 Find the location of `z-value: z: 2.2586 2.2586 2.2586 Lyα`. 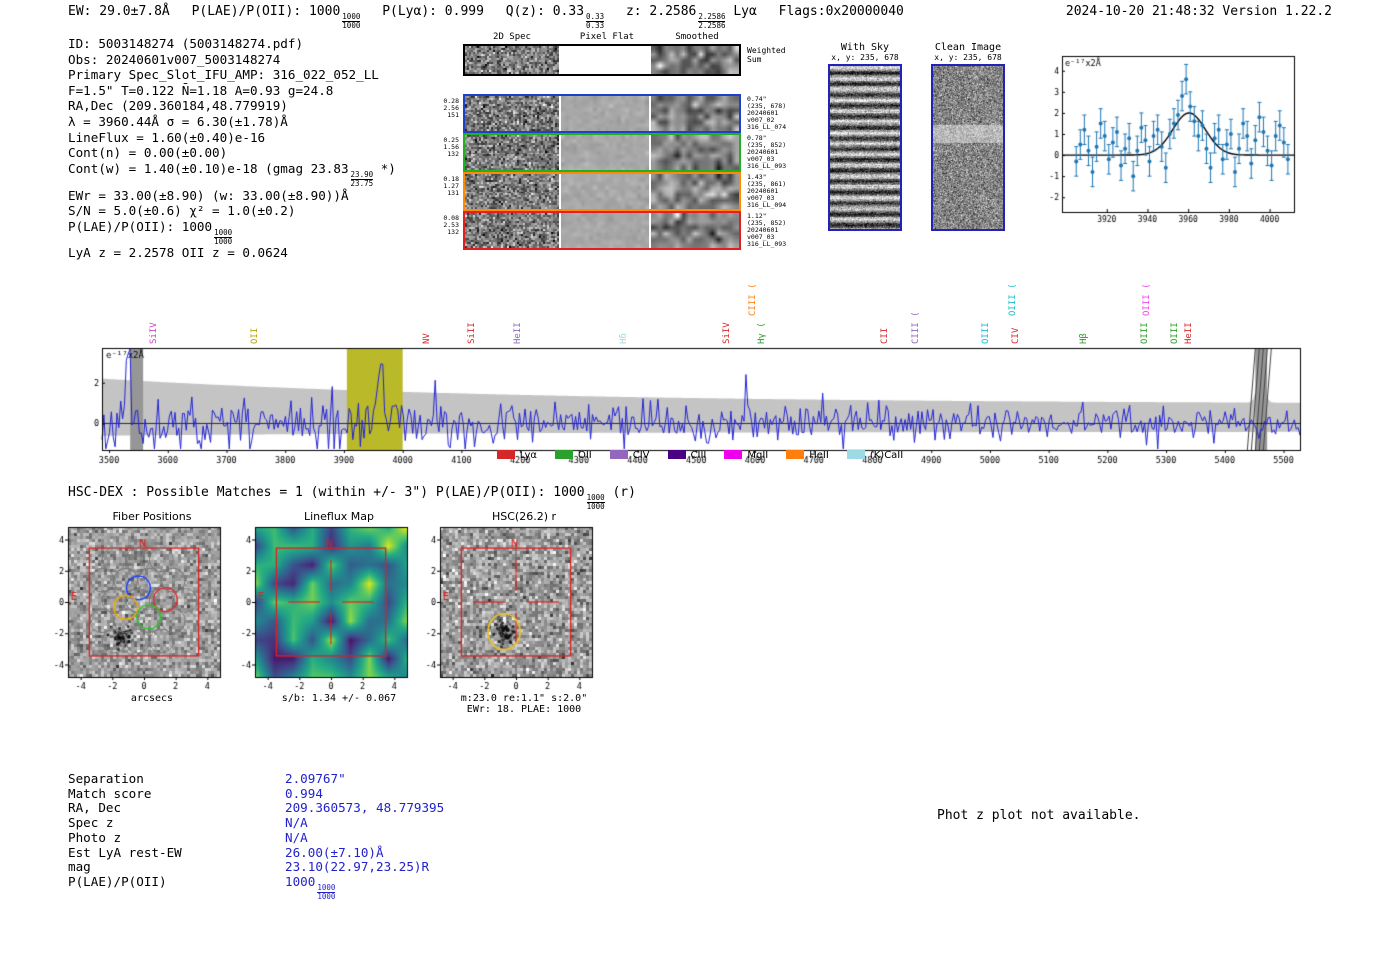

z-value: z: 2.2586 2.2586 2.2586 Lyα is located at coordinates (691, 17).